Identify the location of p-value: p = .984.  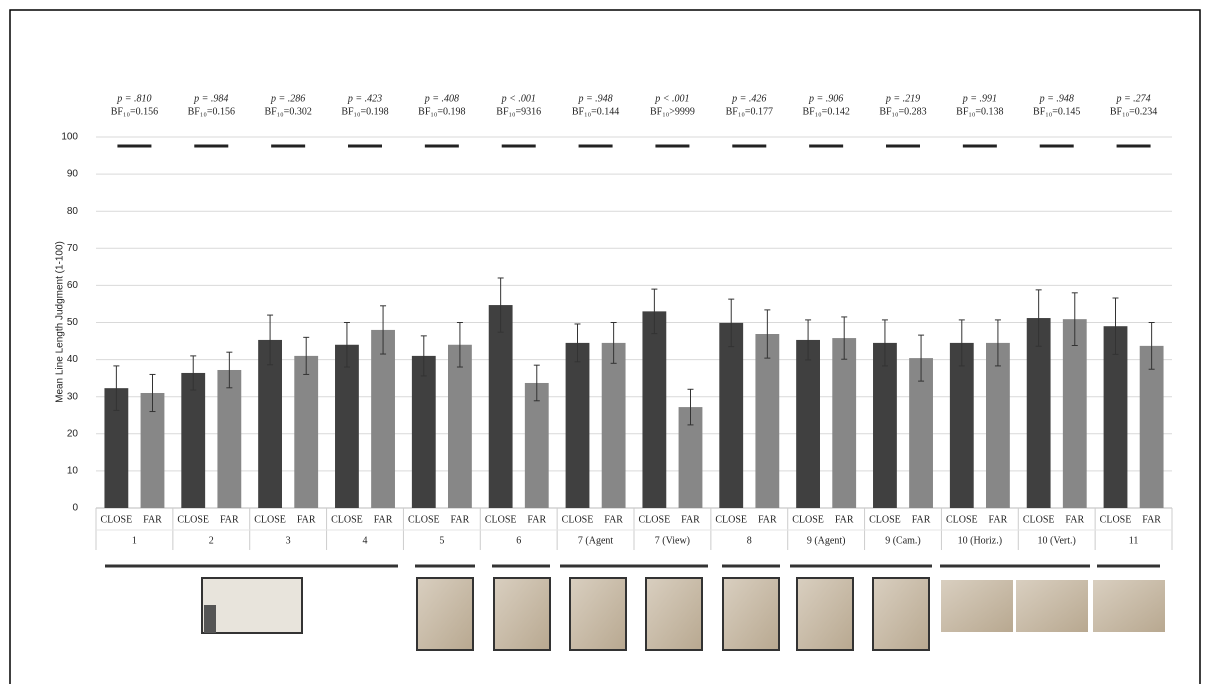
(210, 98).